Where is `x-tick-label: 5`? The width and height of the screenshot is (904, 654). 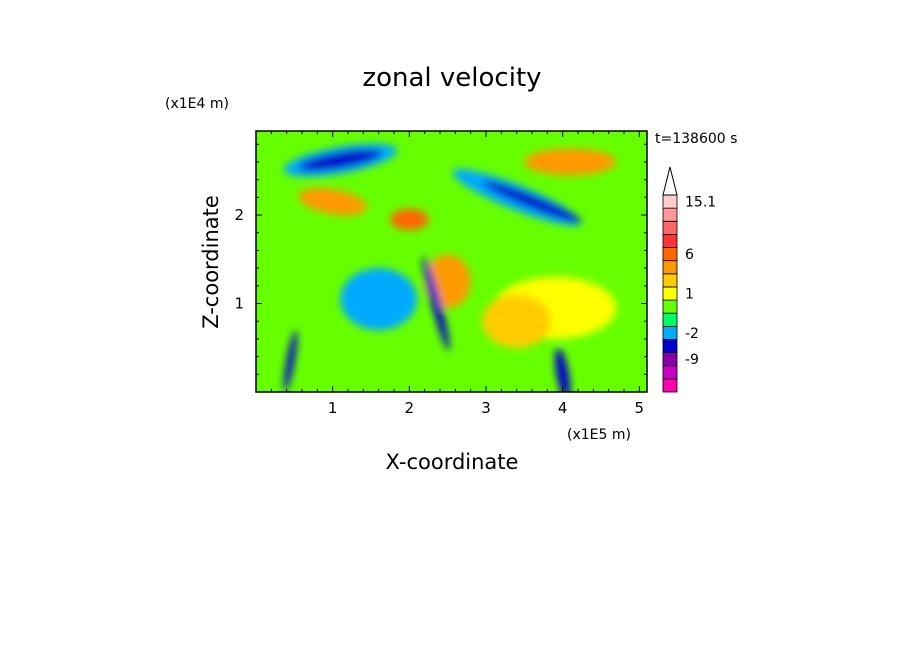
x-tick-label: 5 is located at coordinates (640, 408).